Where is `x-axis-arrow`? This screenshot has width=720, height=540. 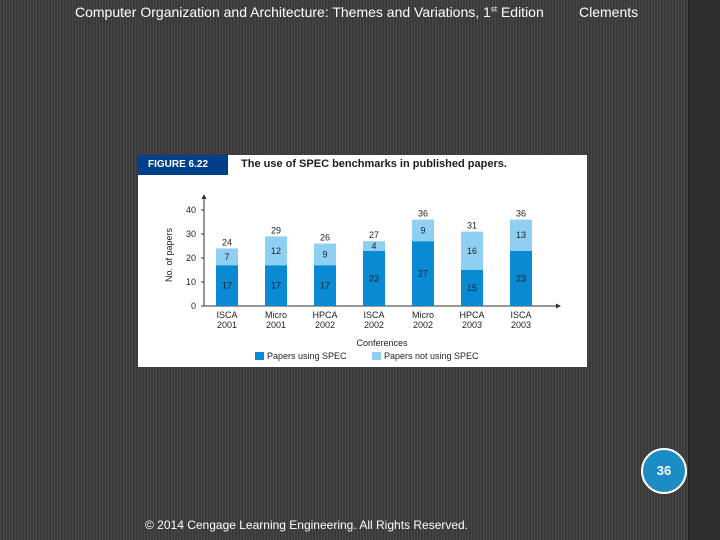 x-axis-arrow is located at coordinates (558, 306).